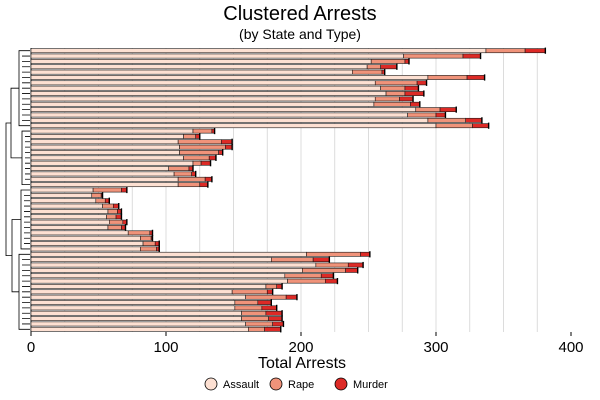  What do you see at coordinates (17, 190) in the screenshot?
I see `dendrogram-branches` at bounding box center [17, 190].